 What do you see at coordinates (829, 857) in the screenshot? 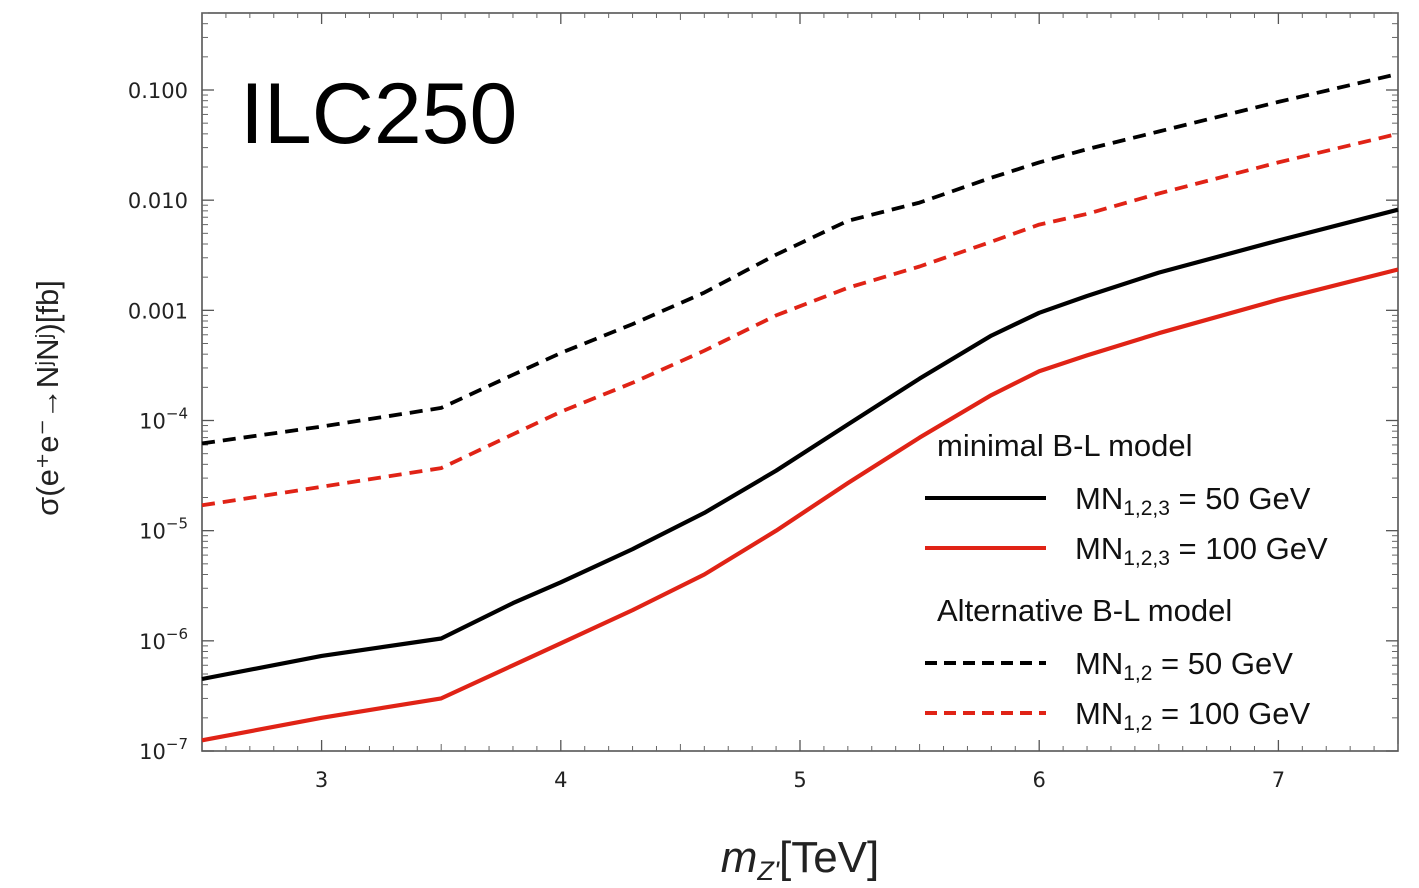
I see `x-axis-label-unit: [TeV]` at bounding box center [829, 857].